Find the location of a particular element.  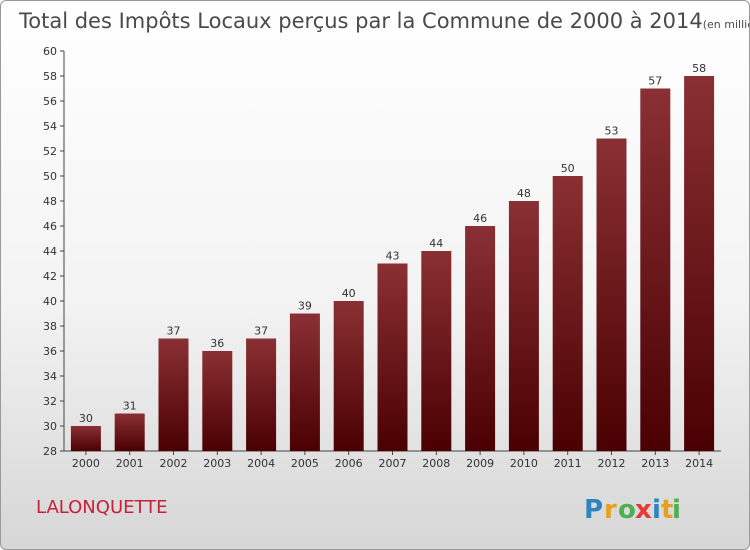

bar-value-label: 44 is located at coordinates (436, 243).